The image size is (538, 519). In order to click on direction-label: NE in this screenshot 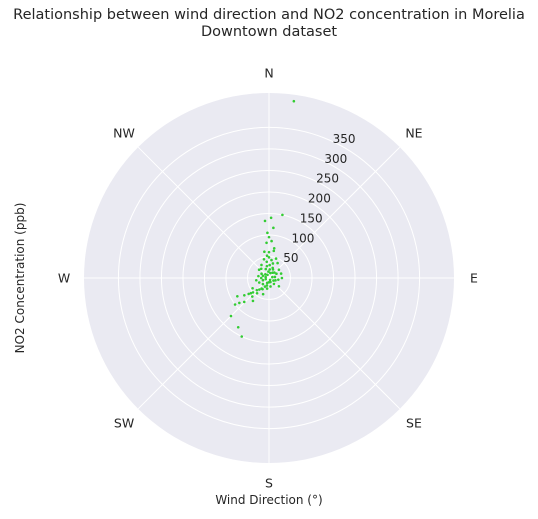, I will do `click(413, 133)`.